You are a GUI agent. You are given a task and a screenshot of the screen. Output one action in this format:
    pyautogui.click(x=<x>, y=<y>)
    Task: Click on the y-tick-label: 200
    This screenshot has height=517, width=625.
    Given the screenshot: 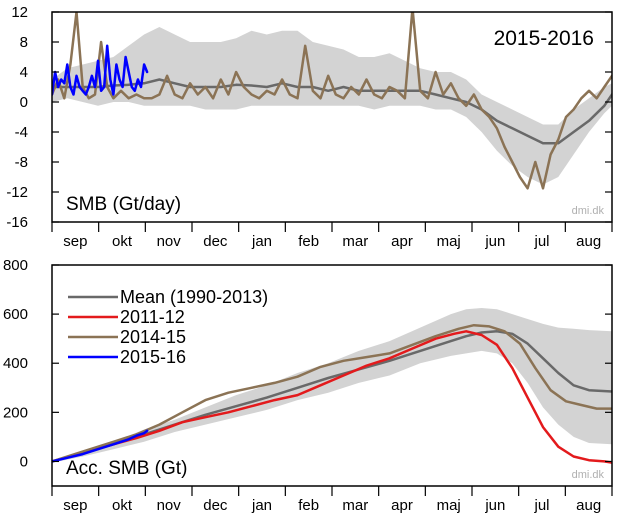 What is the action you would take?
    pyautogui.click(x=15, y=412)
    